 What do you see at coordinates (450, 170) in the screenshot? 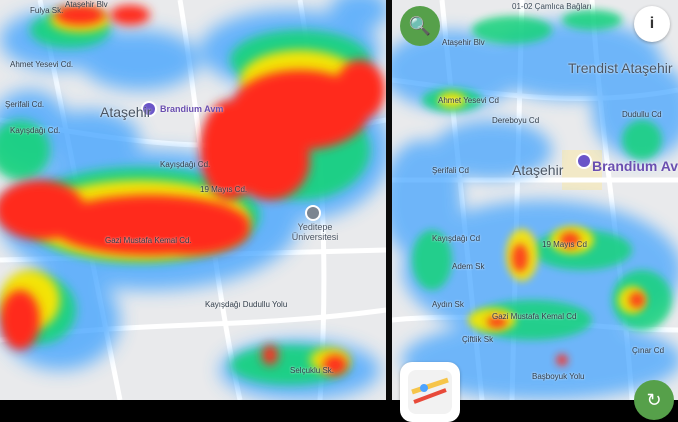
I see `label-serifali-right: Şerifali Cd` at bounding box center [450, 170].